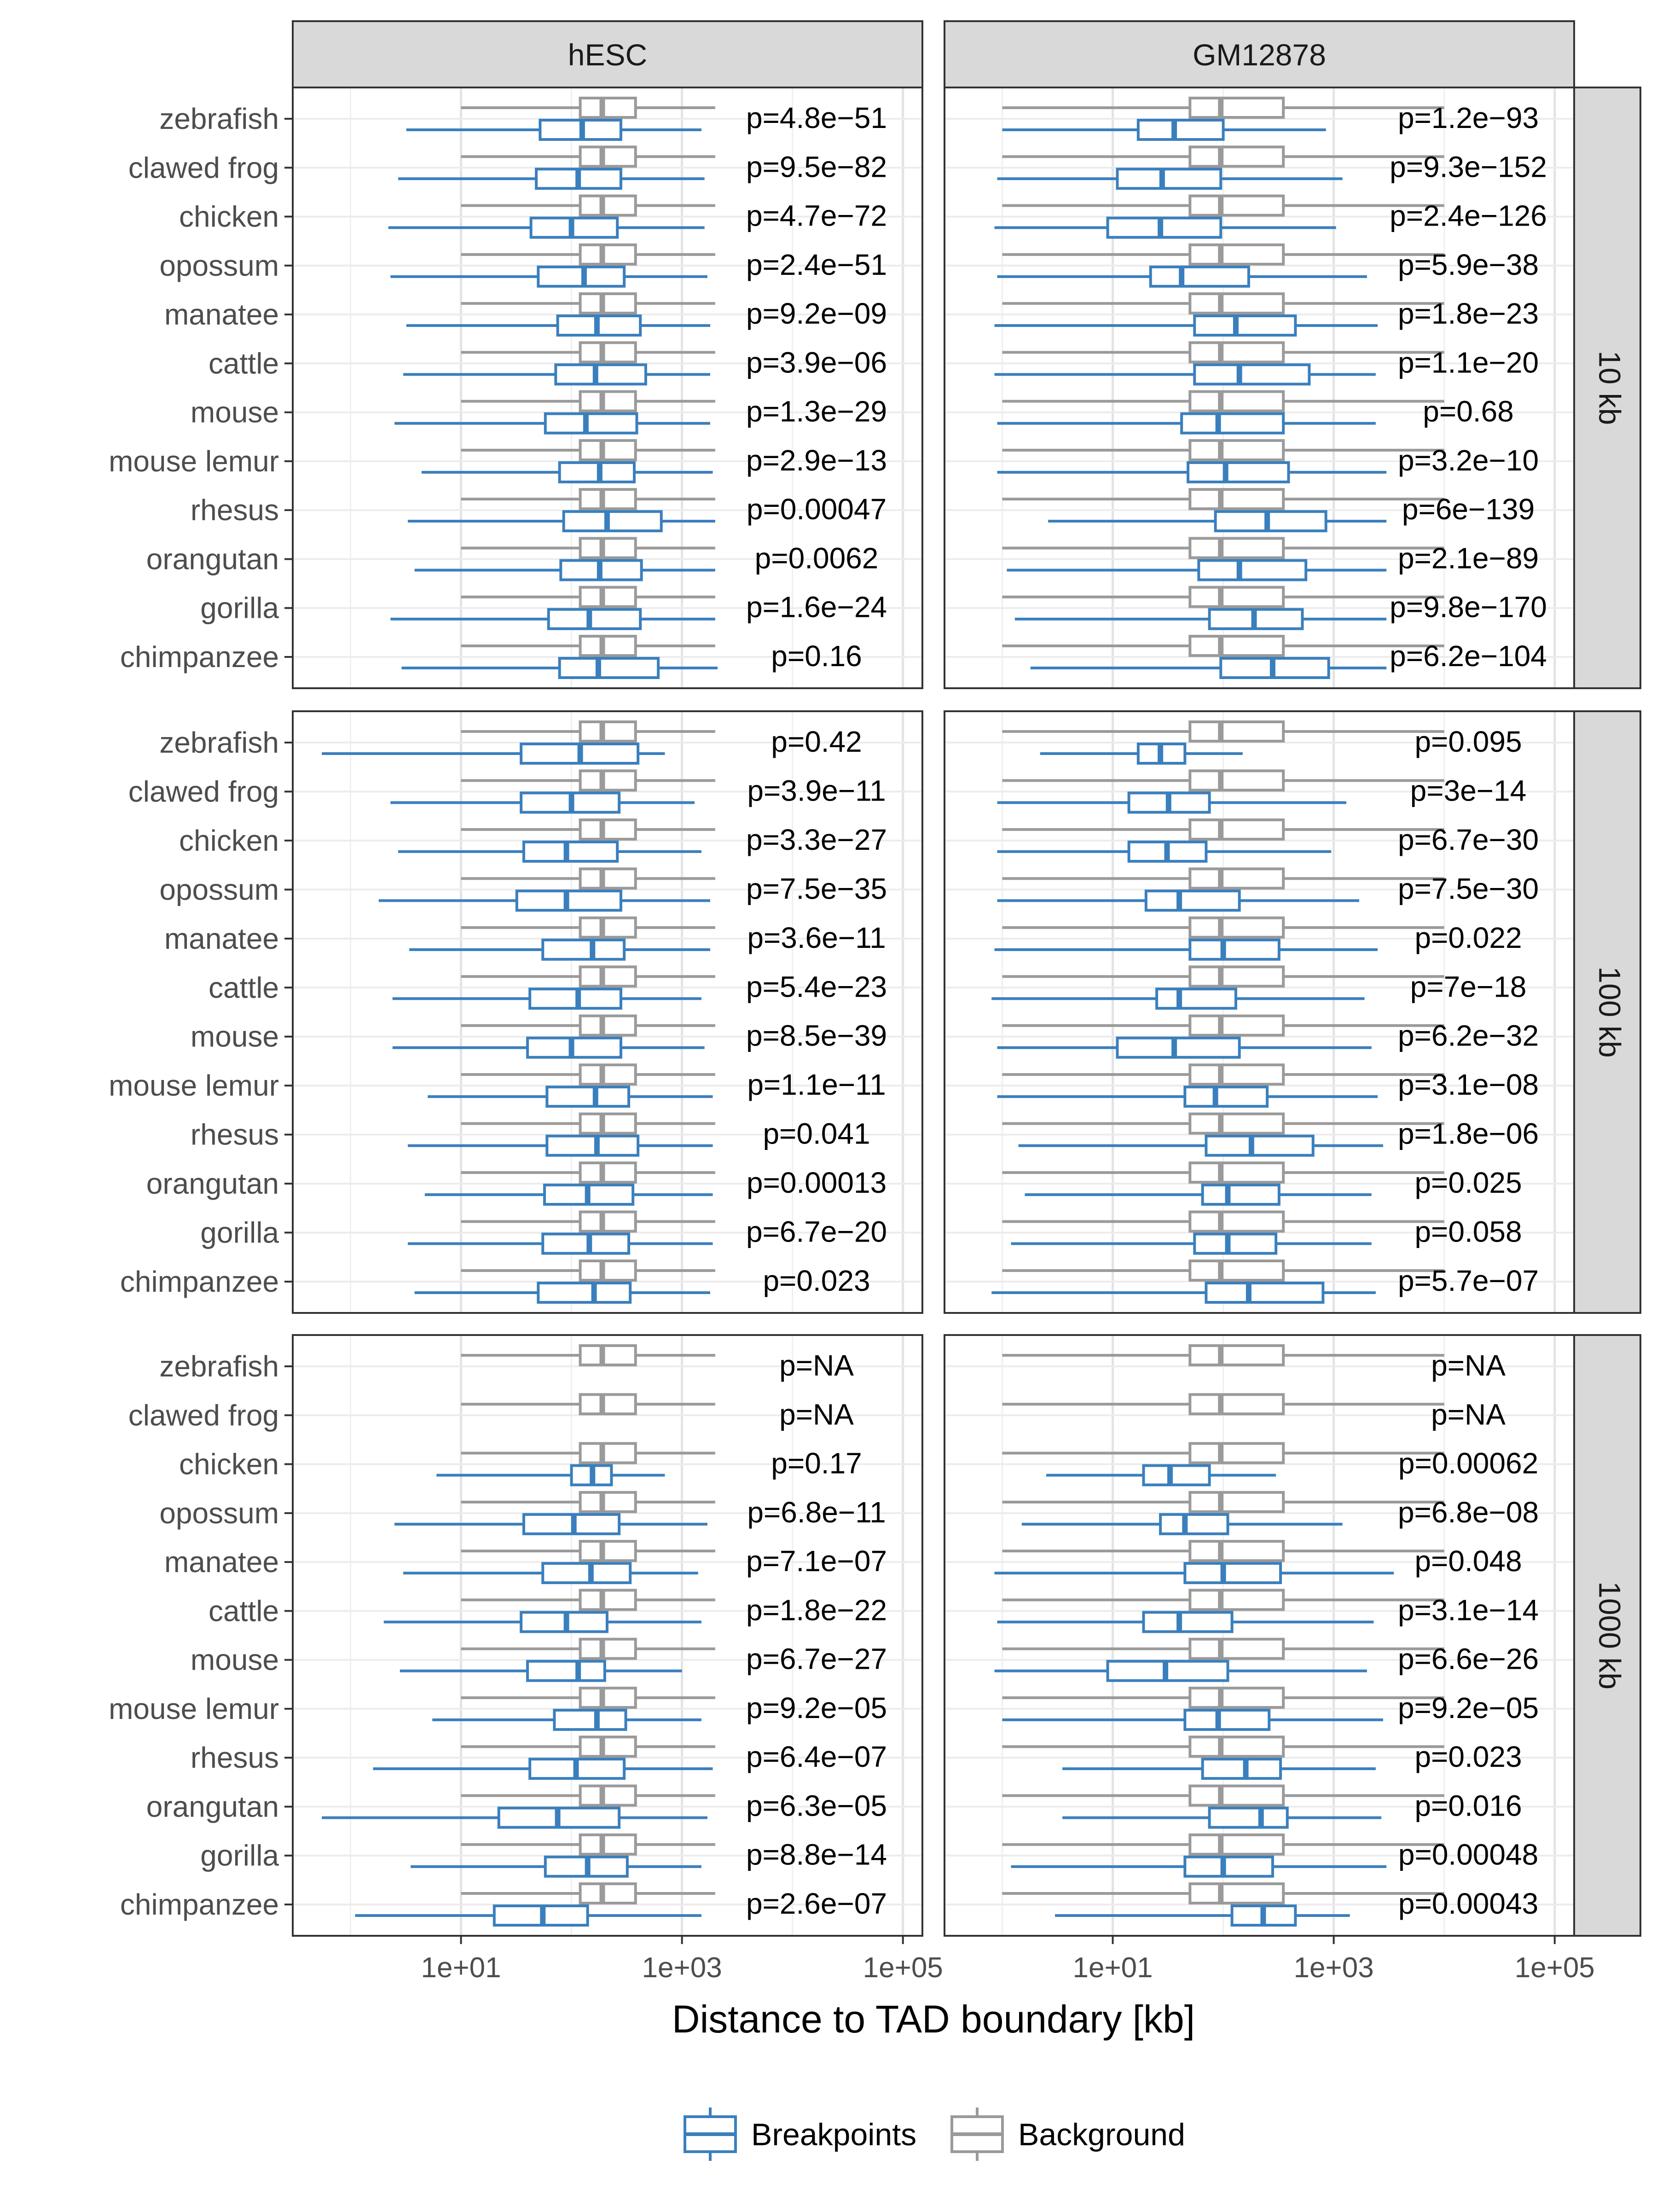 Image resolution: width=1657 pixels, height=2212 pixels. Describe the element at coordinates (1468, 608) in the screenshot. I see `p-value-label: p=9.8e−170` at that location.